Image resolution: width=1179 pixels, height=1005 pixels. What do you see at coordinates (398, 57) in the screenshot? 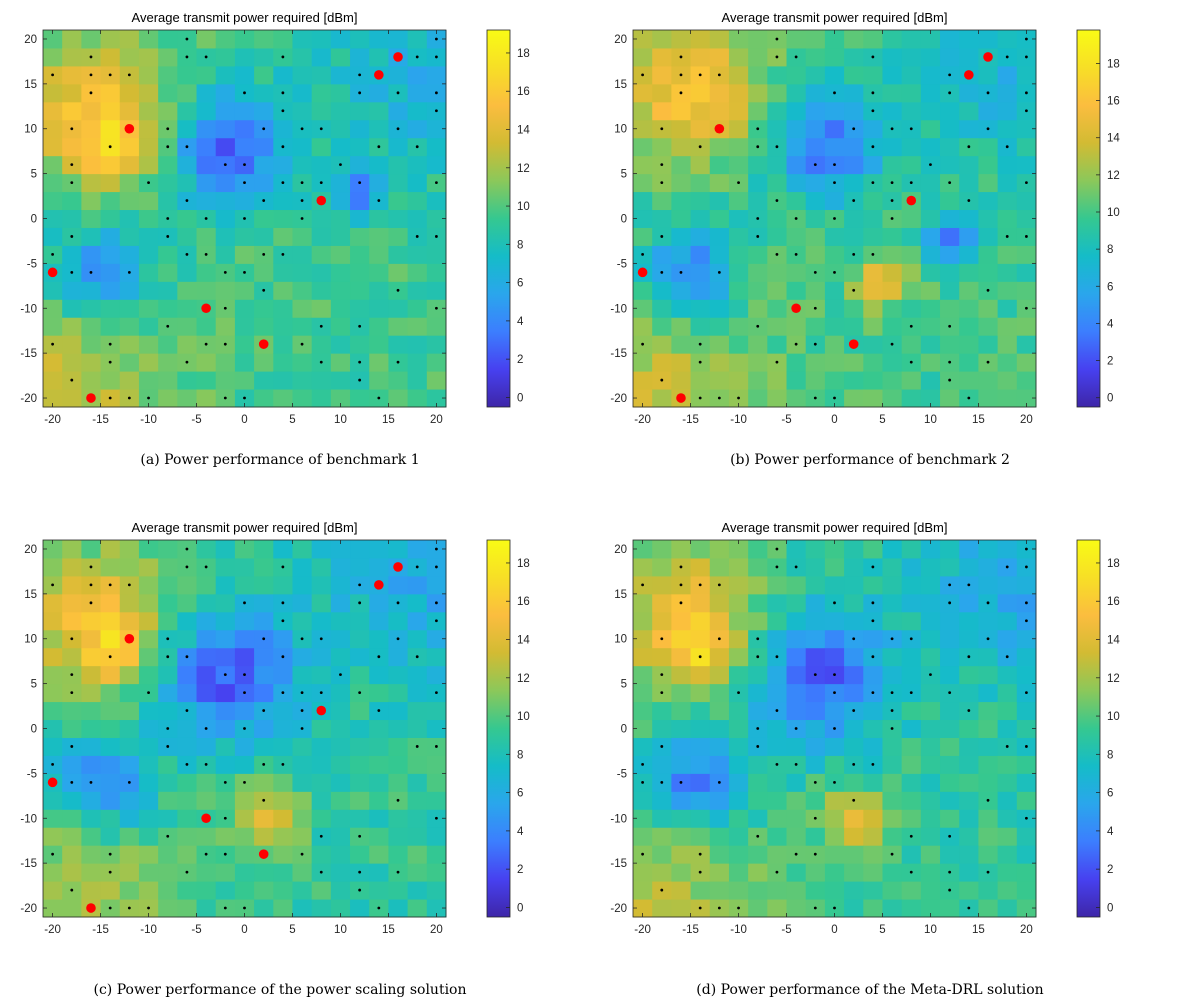
I see `red-point` at bounding box center [398, 57].